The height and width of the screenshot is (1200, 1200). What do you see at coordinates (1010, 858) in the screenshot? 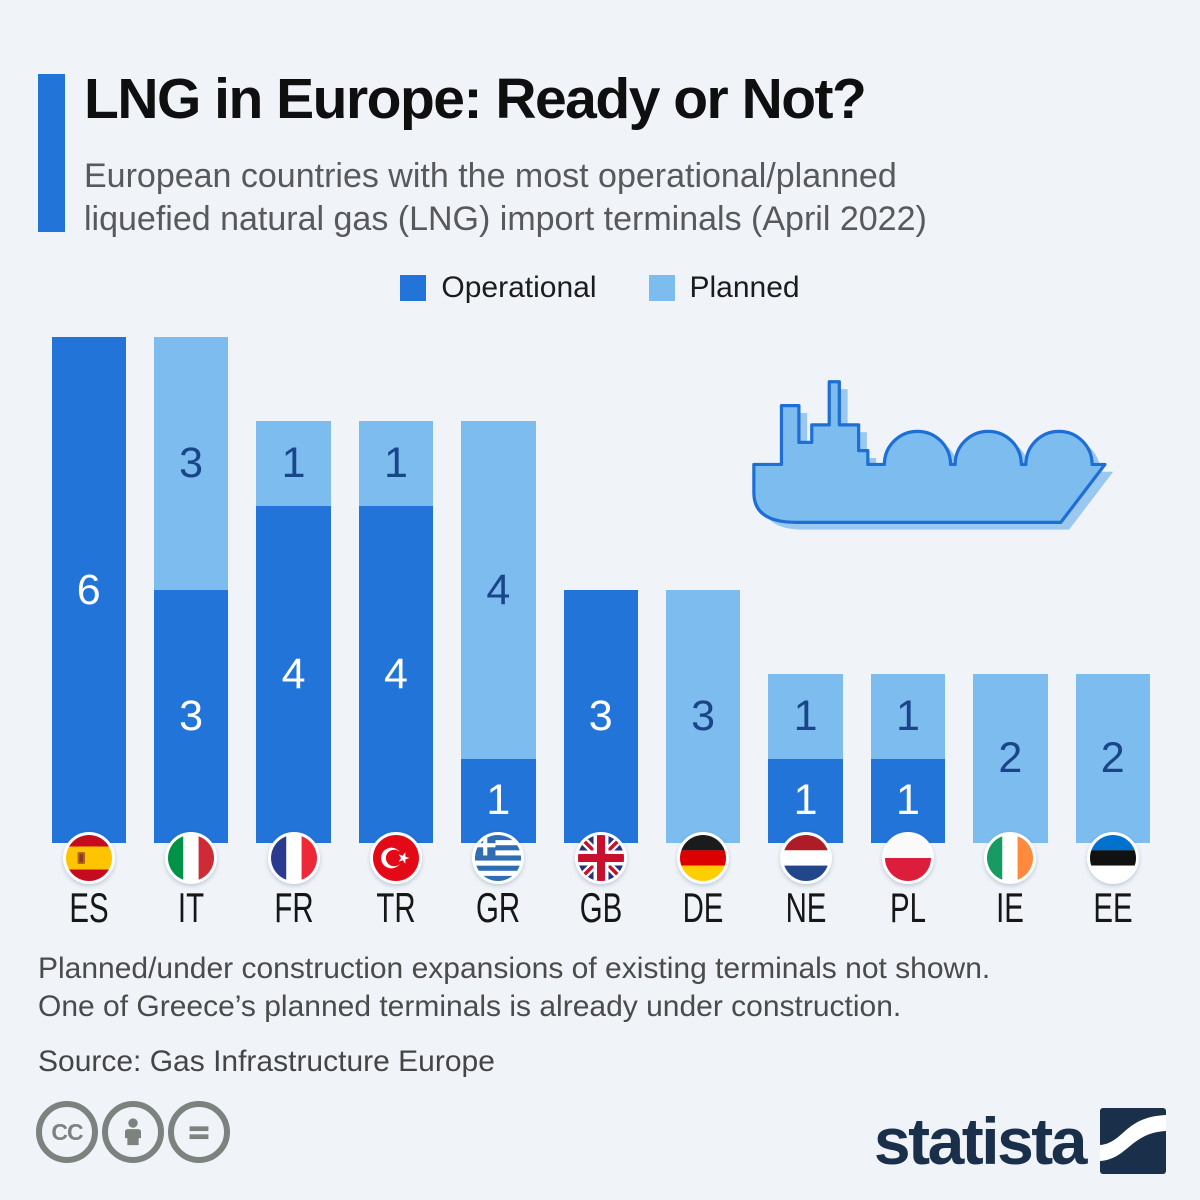
I see `flag-ie-icon` at bounding box center [1010, 858].